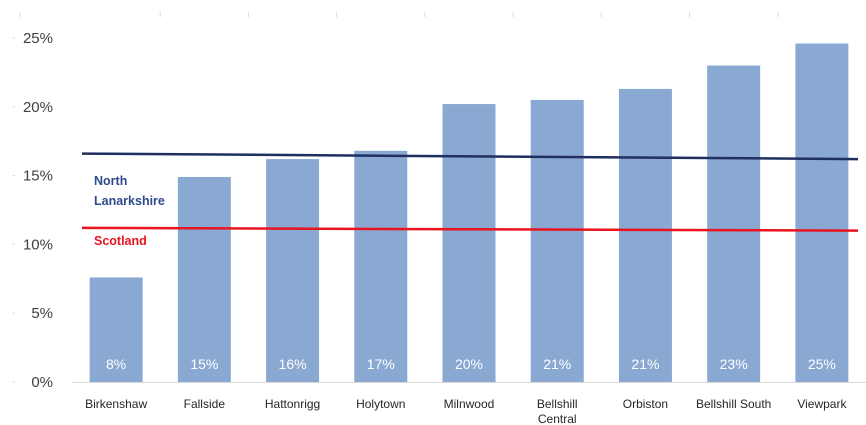 The width and height of the screenshot is (866, 425). I want to click on category-label: Orbiston, so click(645, 404).